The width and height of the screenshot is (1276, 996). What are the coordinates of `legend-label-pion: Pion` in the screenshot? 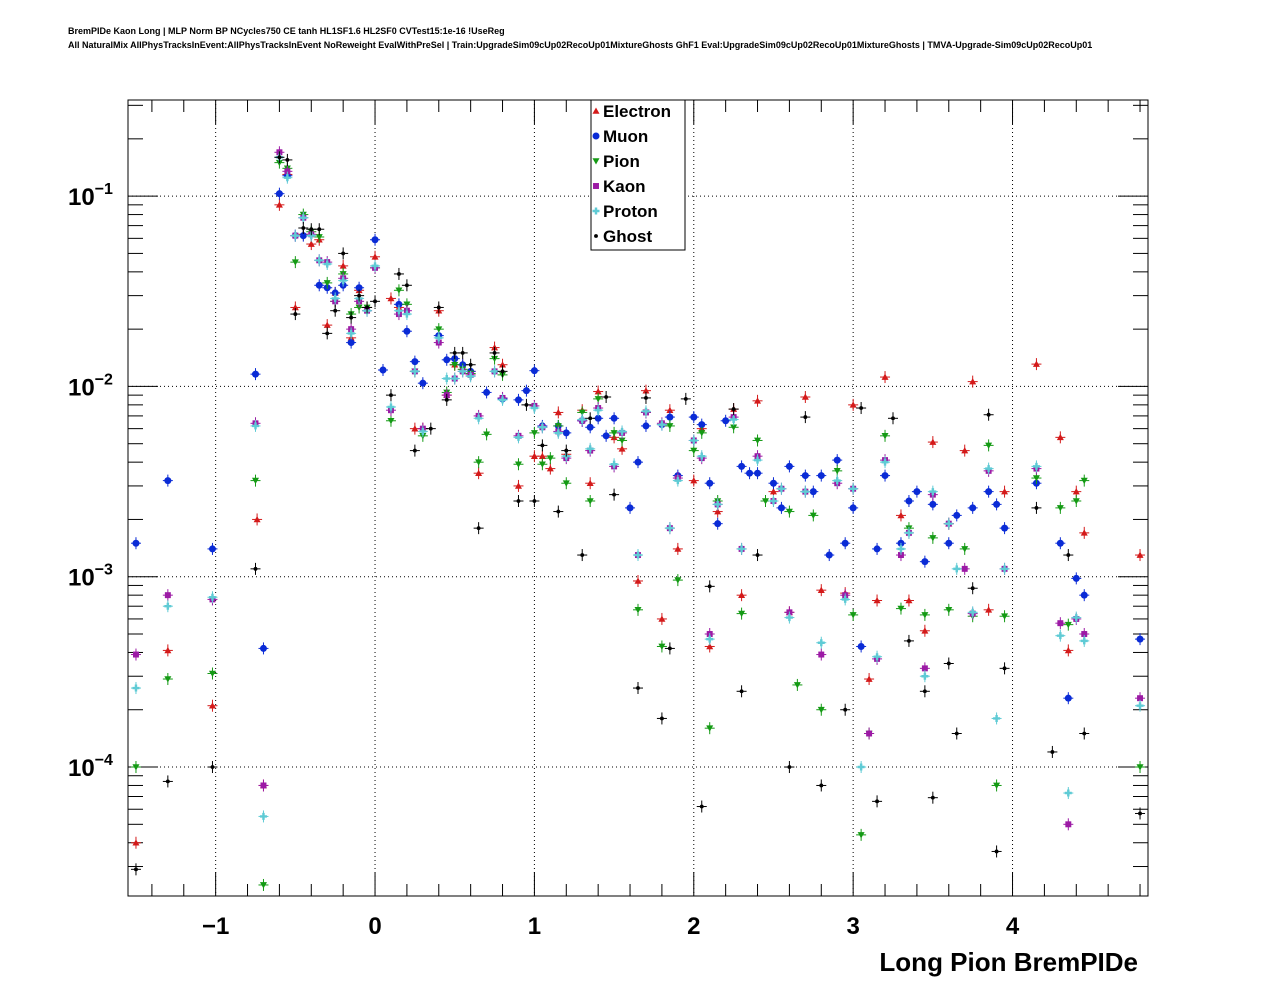 It's located at (621, 161).